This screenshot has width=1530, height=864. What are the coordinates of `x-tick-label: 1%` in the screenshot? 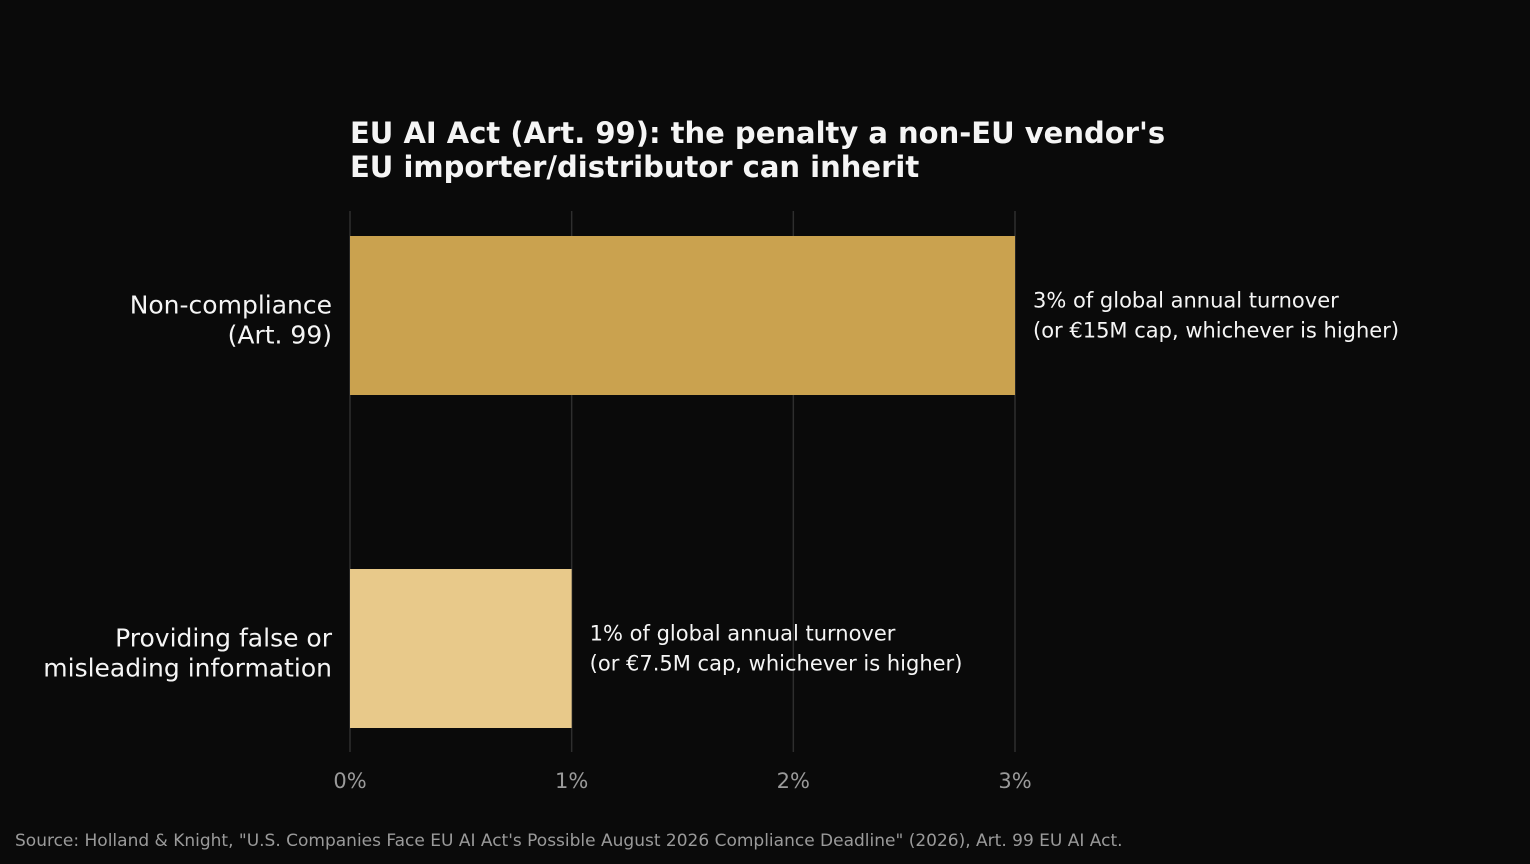 It's located at (571, 781).